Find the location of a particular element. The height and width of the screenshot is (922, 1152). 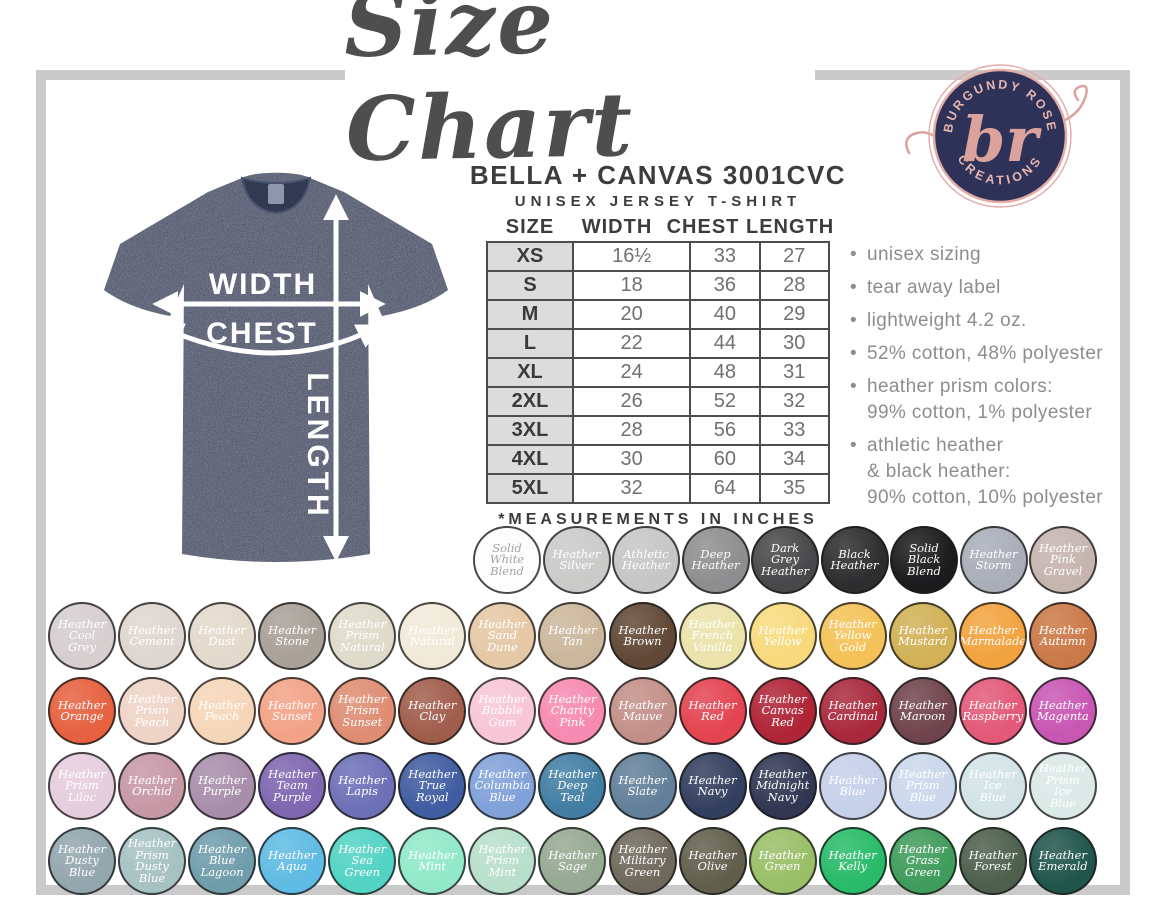

size-table-header: WIDTH is located at coordinates (617, 227).